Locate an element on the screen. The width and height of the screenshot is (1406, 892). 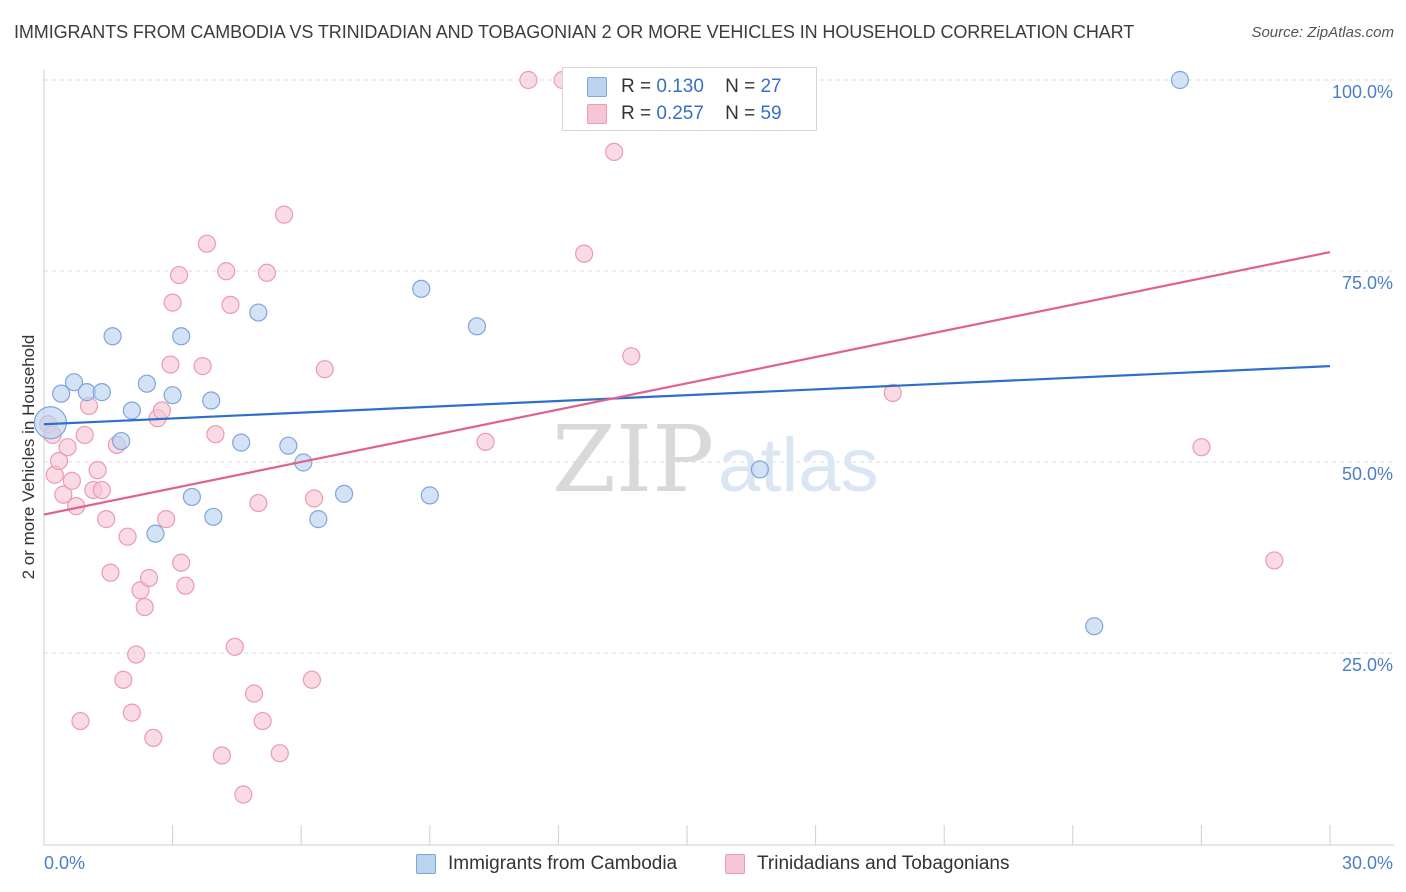
watermark: ZIP atlas is located at coordinates (715, 459).